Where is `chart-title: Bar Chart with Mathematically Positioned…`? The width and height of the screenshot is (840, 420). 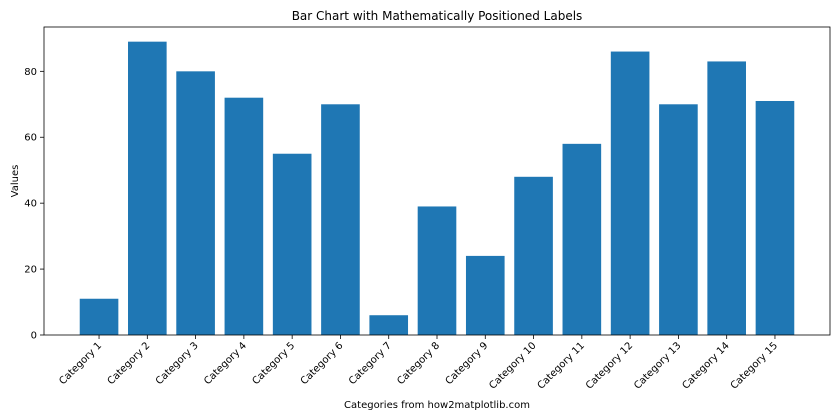
chart-title: Bar Chart with Mathematically Positioned… is located at coordinates (437, 16).